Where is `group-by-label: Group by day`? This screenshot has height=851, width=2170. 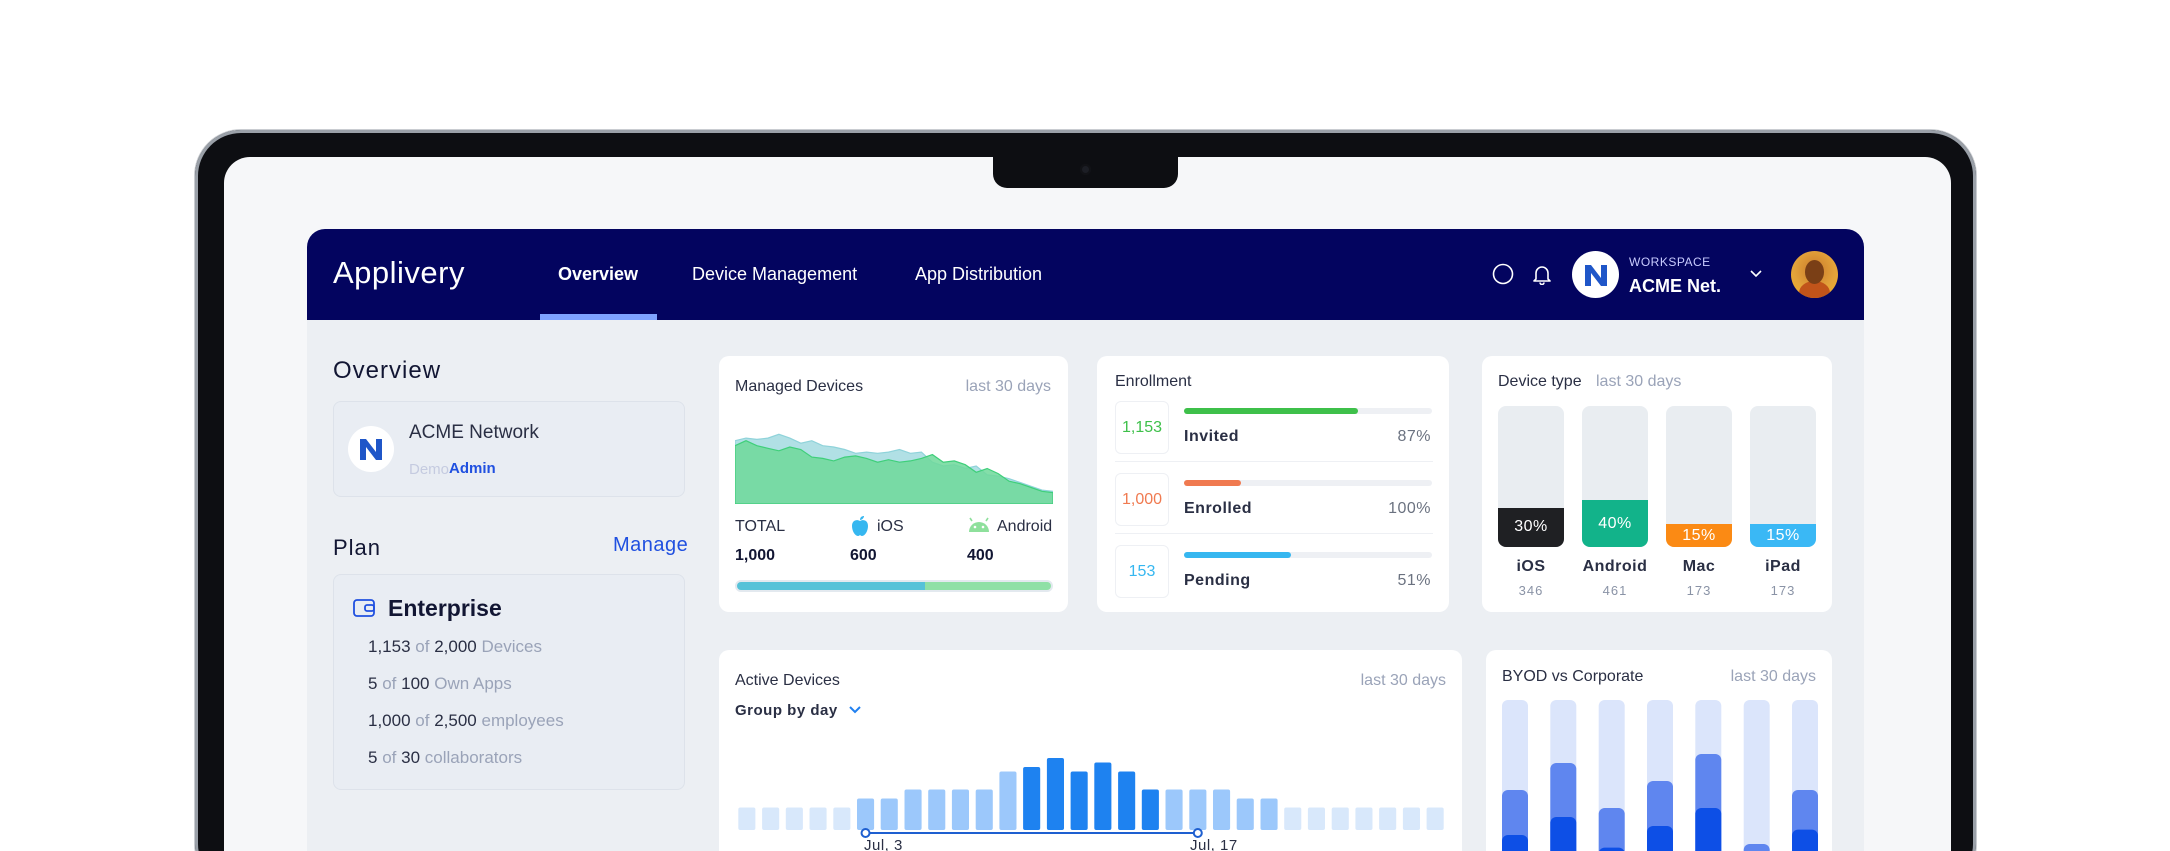
group-by-label: Group by day is located at coordinates (786, 710).